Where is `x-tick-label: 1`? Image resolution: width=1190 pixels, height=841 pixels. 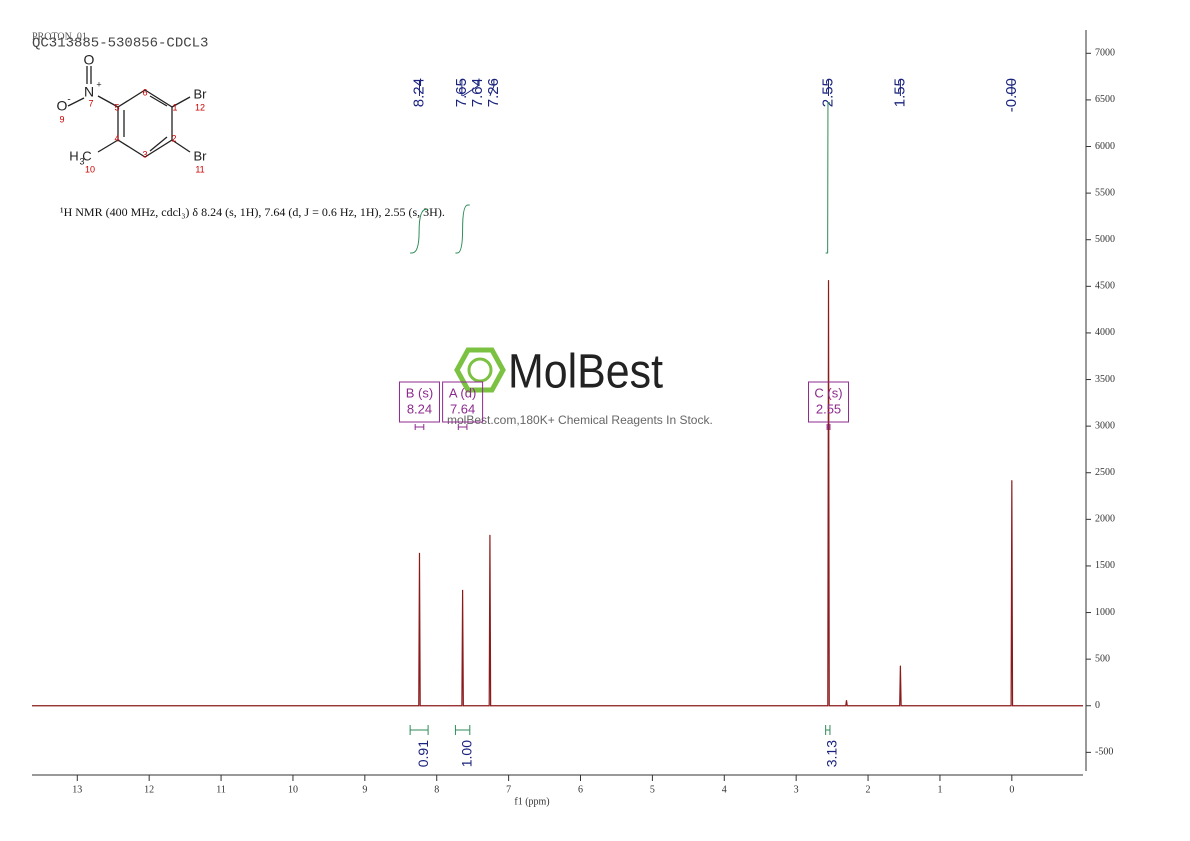
x-tick-label: 1 is located at coordinates (939, 789).